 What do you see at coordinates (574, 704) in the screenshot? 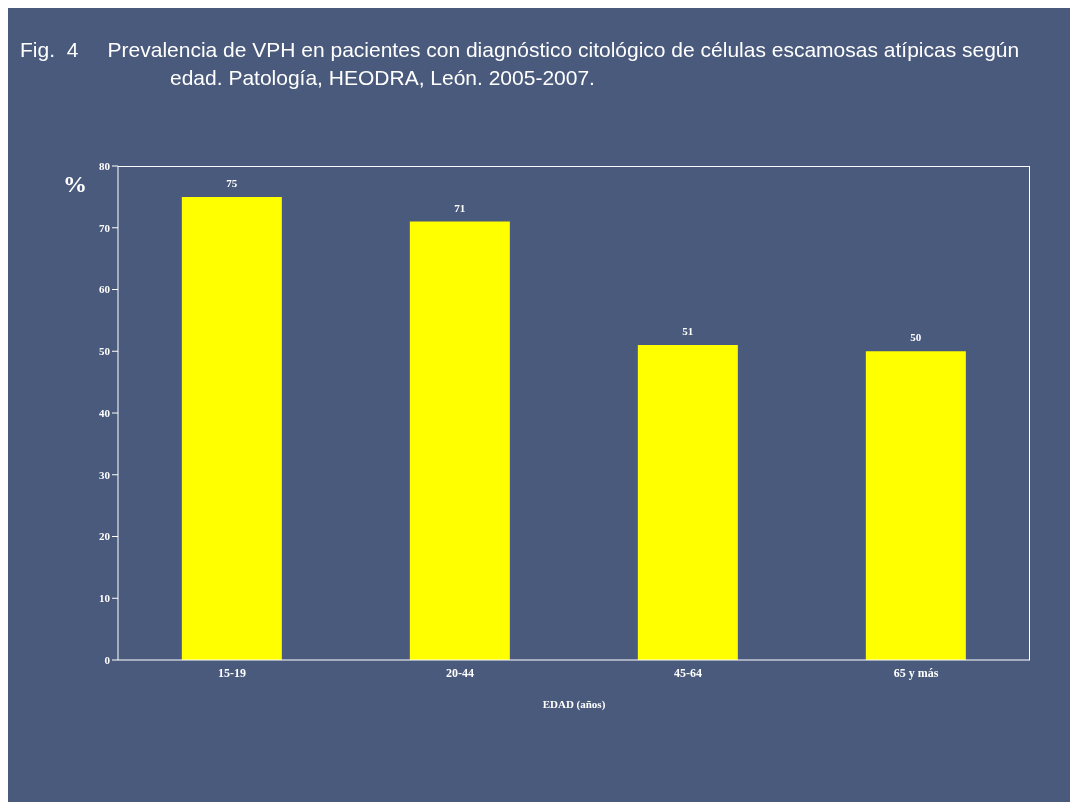
I see `x-axis-title: EDAD (años)` at bounding box center [574, 704].